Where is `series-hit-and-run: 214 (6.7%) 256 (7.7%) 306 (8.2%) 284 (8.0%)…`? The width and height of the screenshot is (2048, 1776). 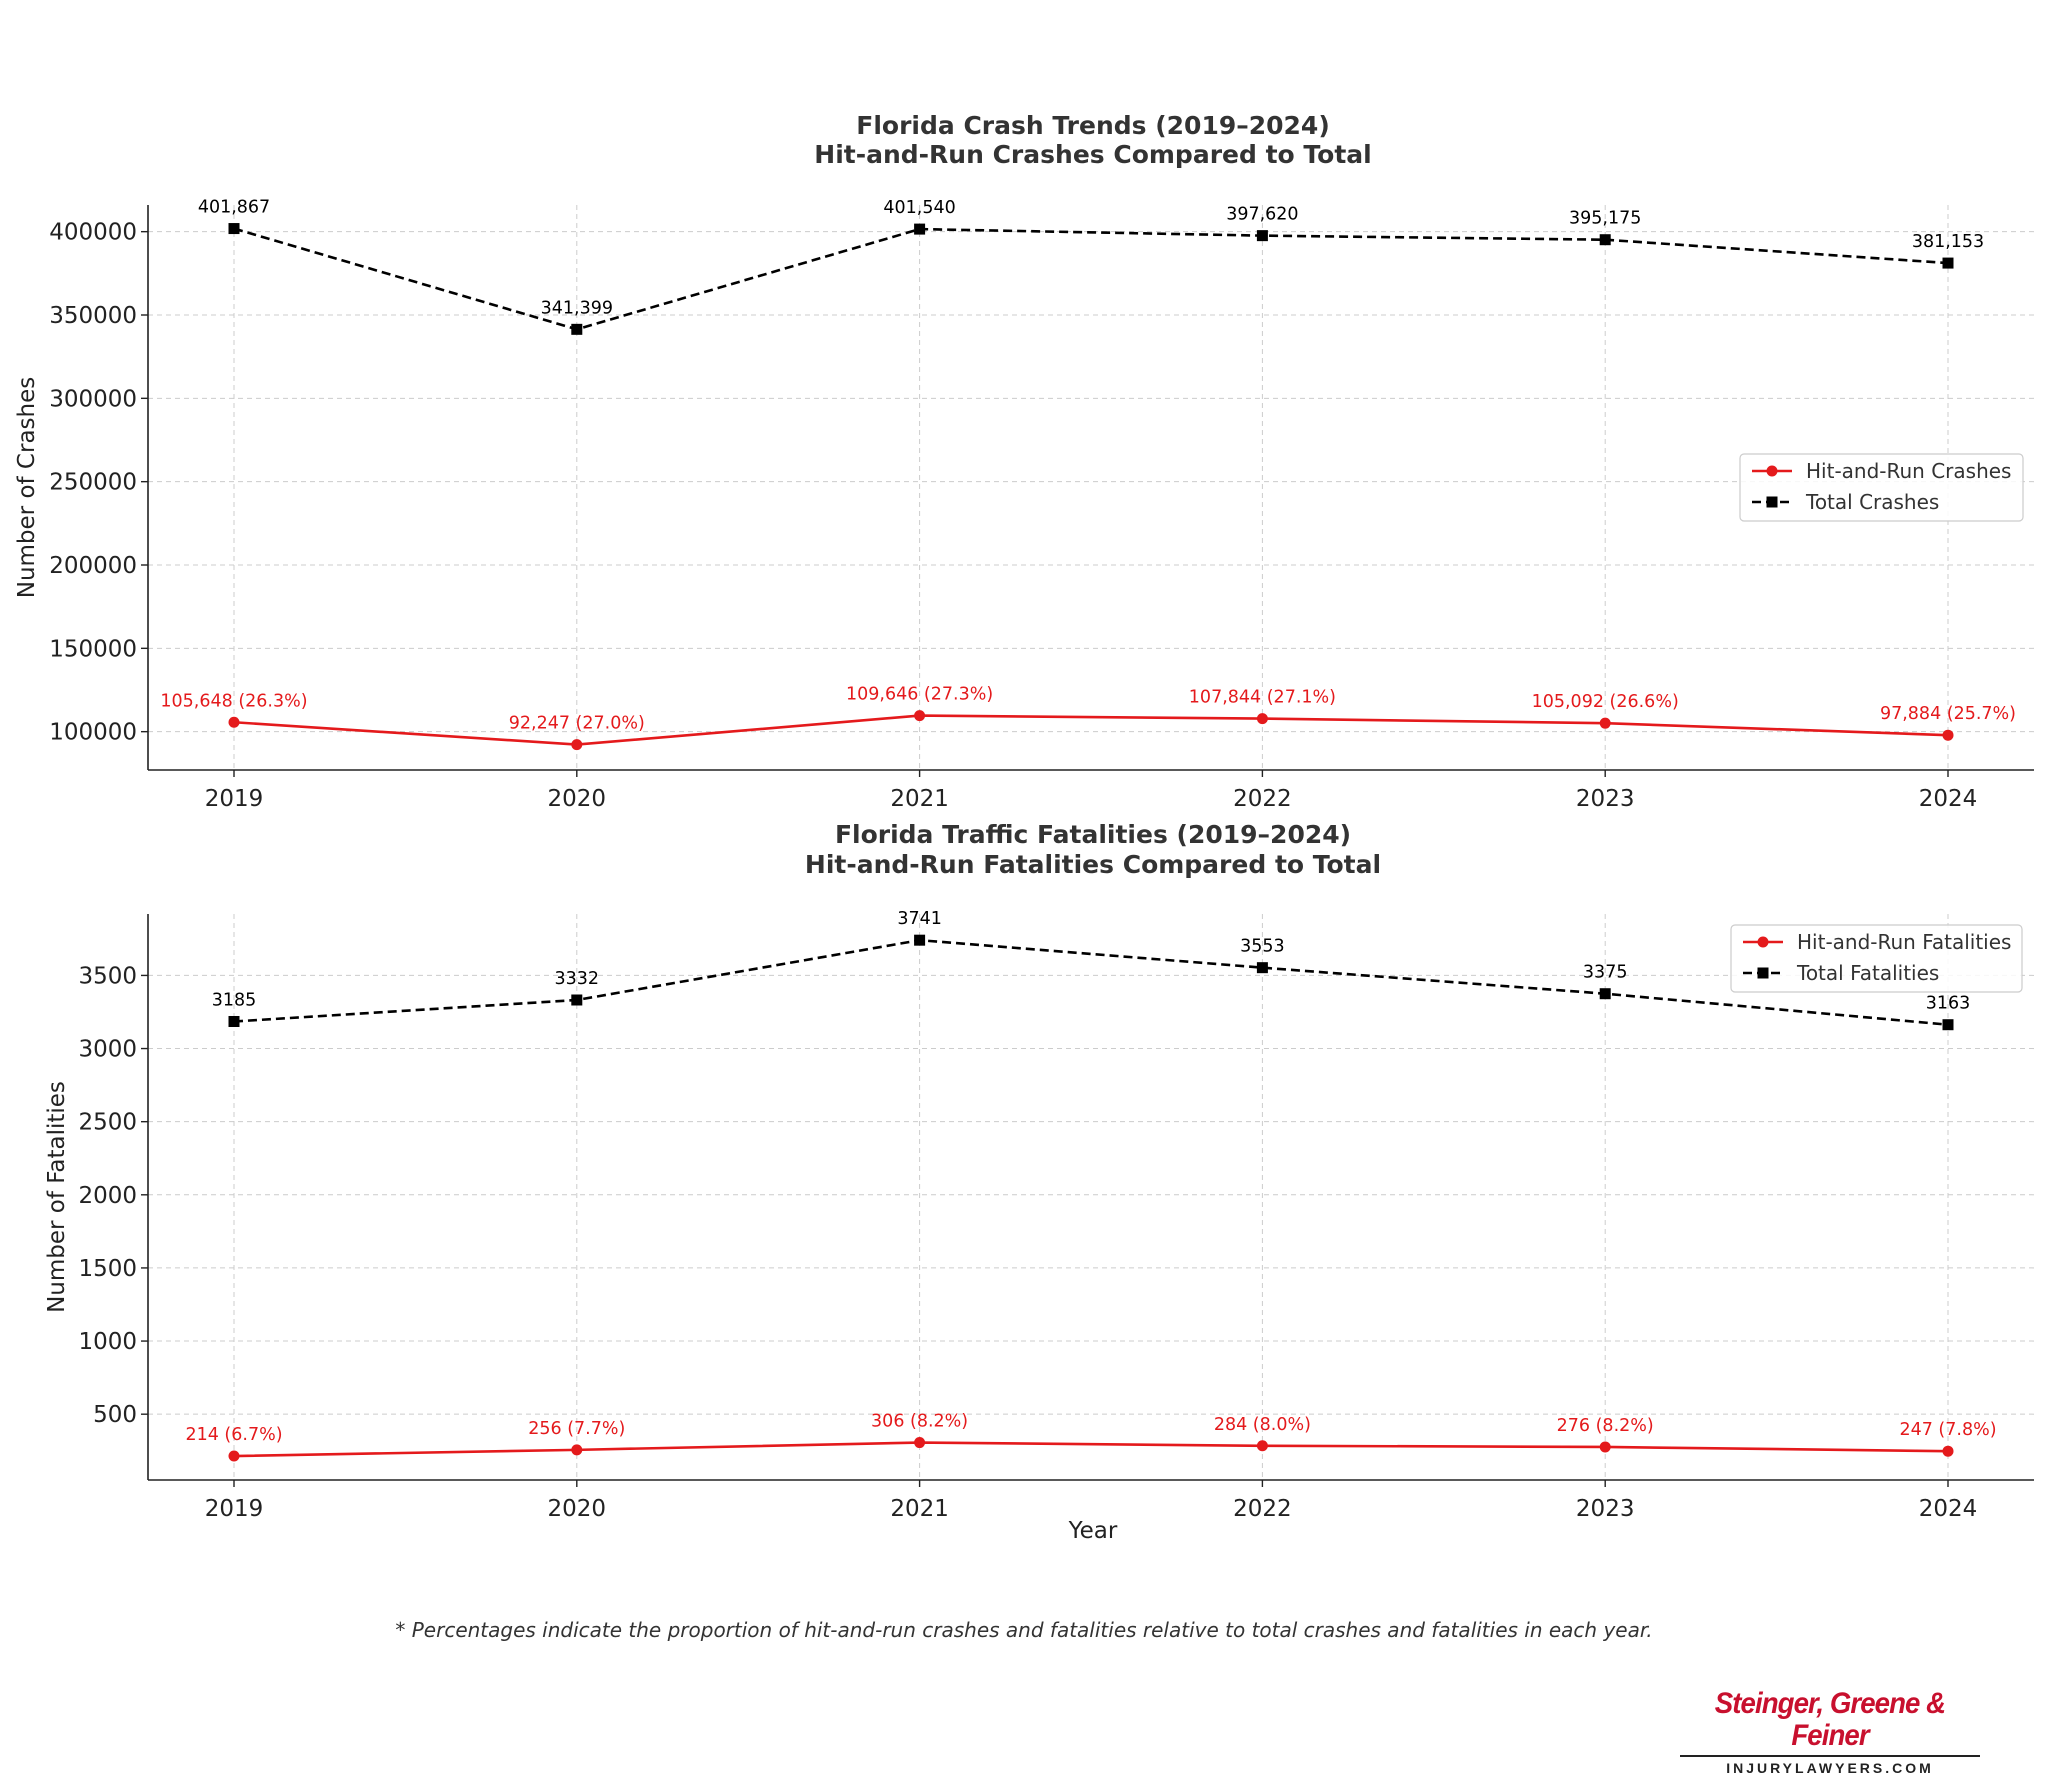
series-hit-and-run: 214 (6.7%) 256 (7.7%) 306 (8.2%) 284 (8.0%)… is located at coordinates (1091, 1437).